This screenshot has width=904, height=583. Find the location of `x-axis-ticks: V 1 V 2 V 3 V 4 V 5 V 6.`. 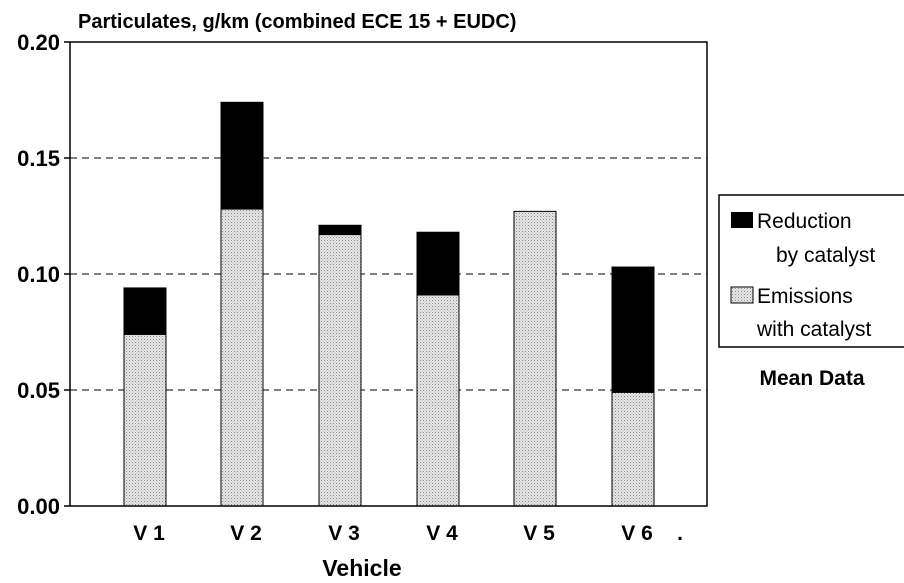

x-axis-ticks: V 1 V 2 V 3 V 4 V 5 V 6. is located at coordinates (408, 533).